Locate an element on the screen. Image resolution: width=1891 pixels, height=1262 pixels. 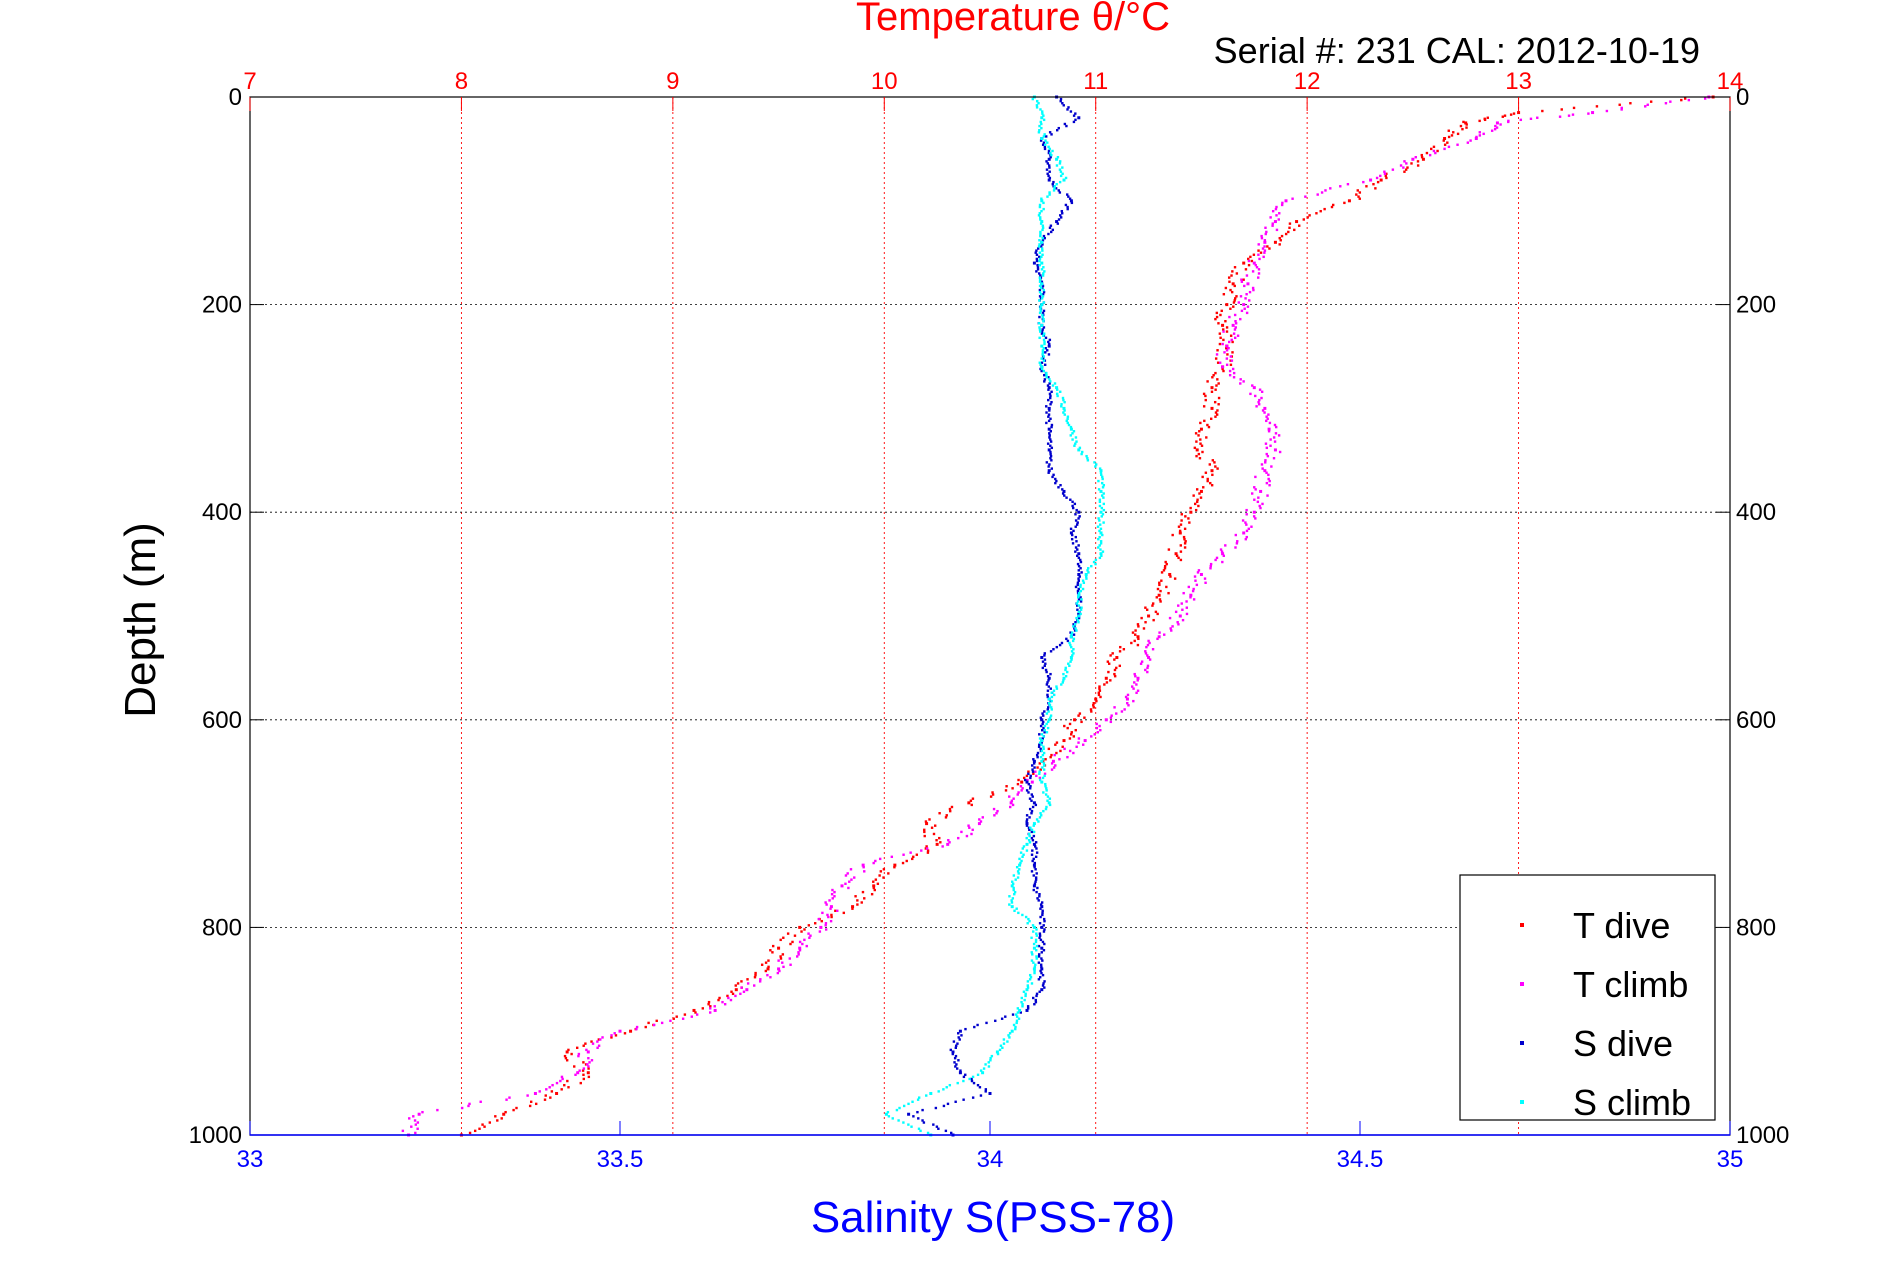
salinity-tick-label: 33 is located at coordinates (250, 1159).